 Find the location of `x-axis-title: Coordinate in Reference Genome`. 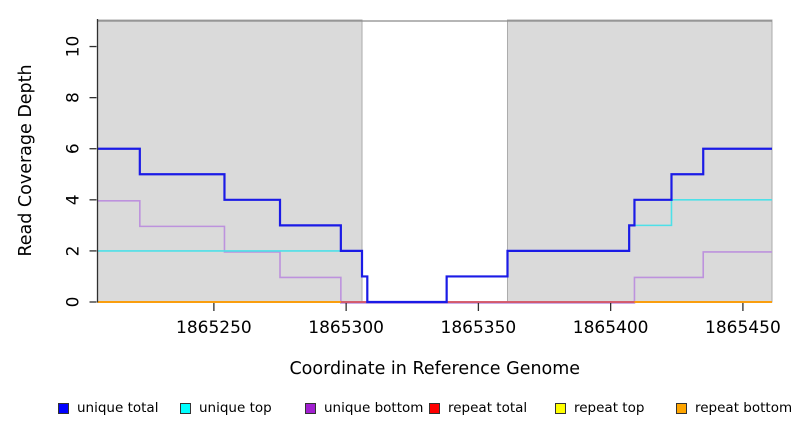

x-axis-title: Coordinate in Reference Genome is located at coordinates (434, 369).